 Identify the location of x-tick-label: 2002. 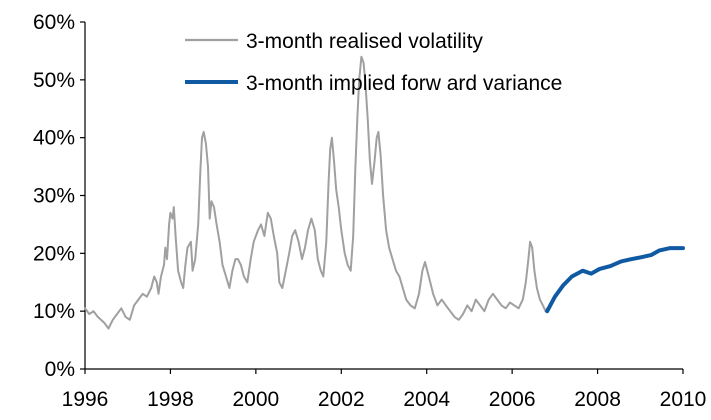
(341, 399).